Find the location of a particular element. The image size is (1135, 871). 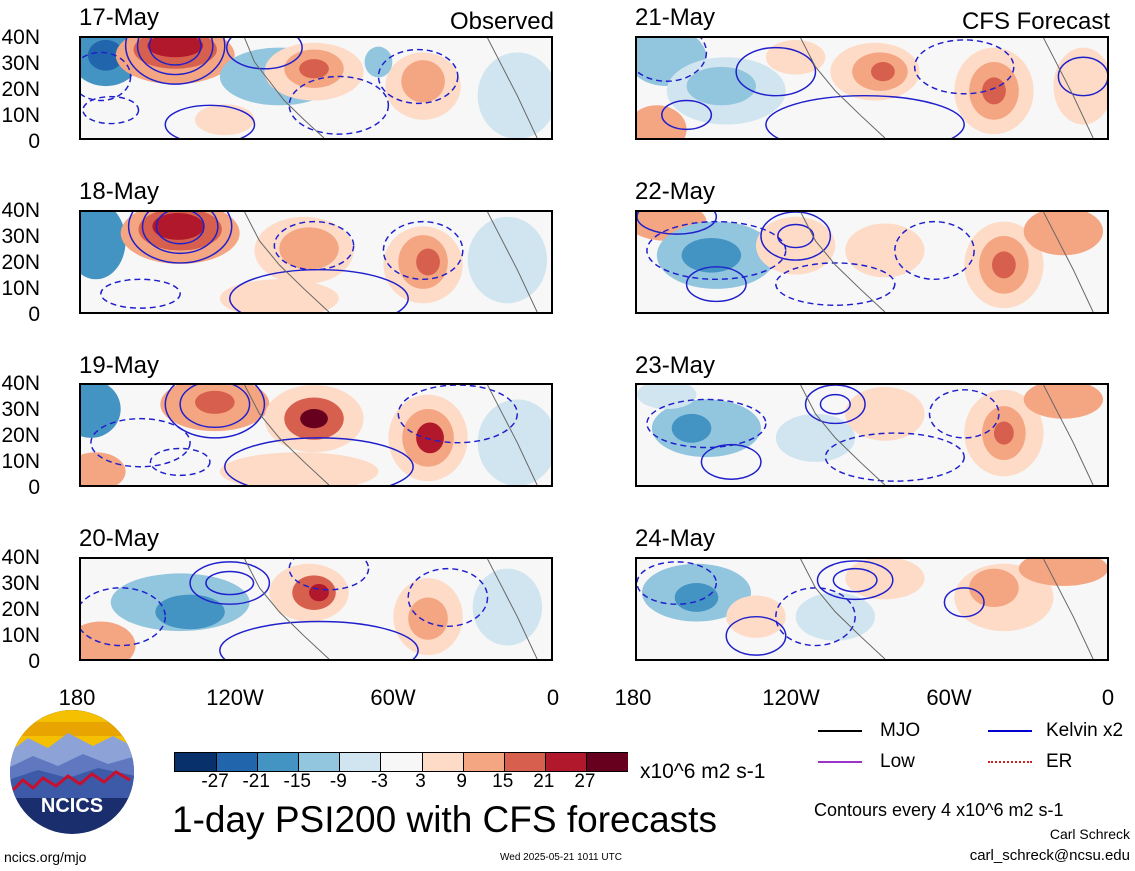

legend-label-low: Low is located at coordinates (897, 761).